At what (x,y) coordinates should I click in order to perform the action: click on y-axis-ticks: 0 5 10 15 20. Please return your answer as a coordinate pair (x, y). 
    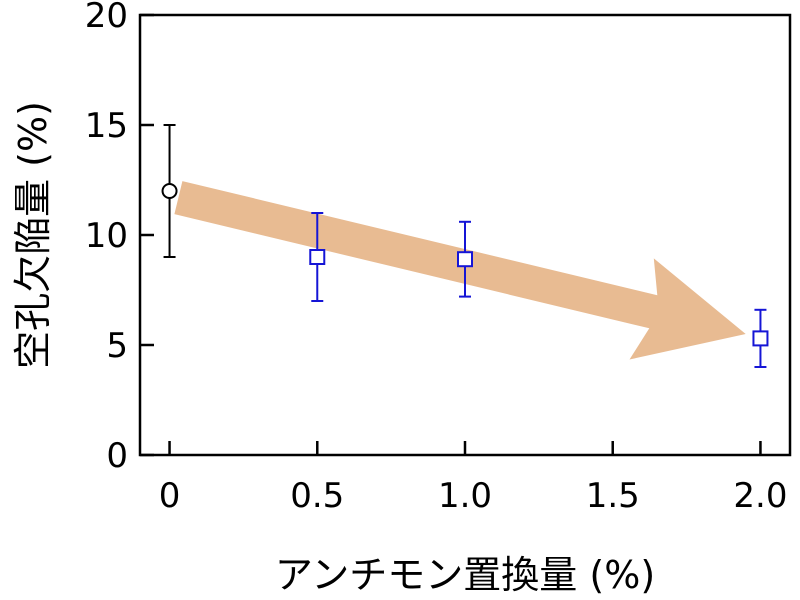
    Looking at the image, I should click on (119, 238).